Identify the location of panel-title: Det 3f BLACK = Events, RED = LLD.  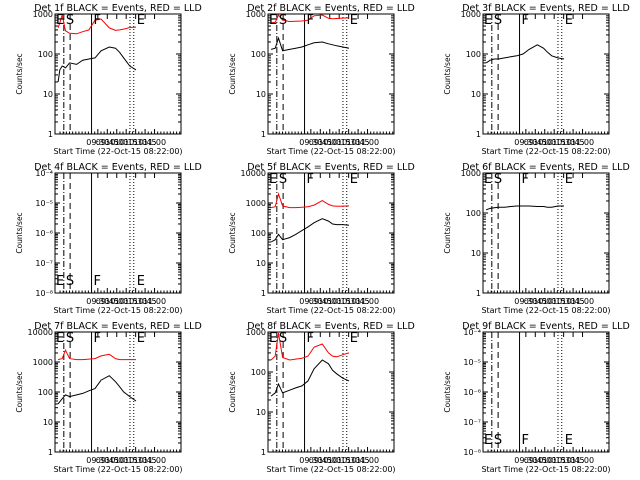
(546, 8).